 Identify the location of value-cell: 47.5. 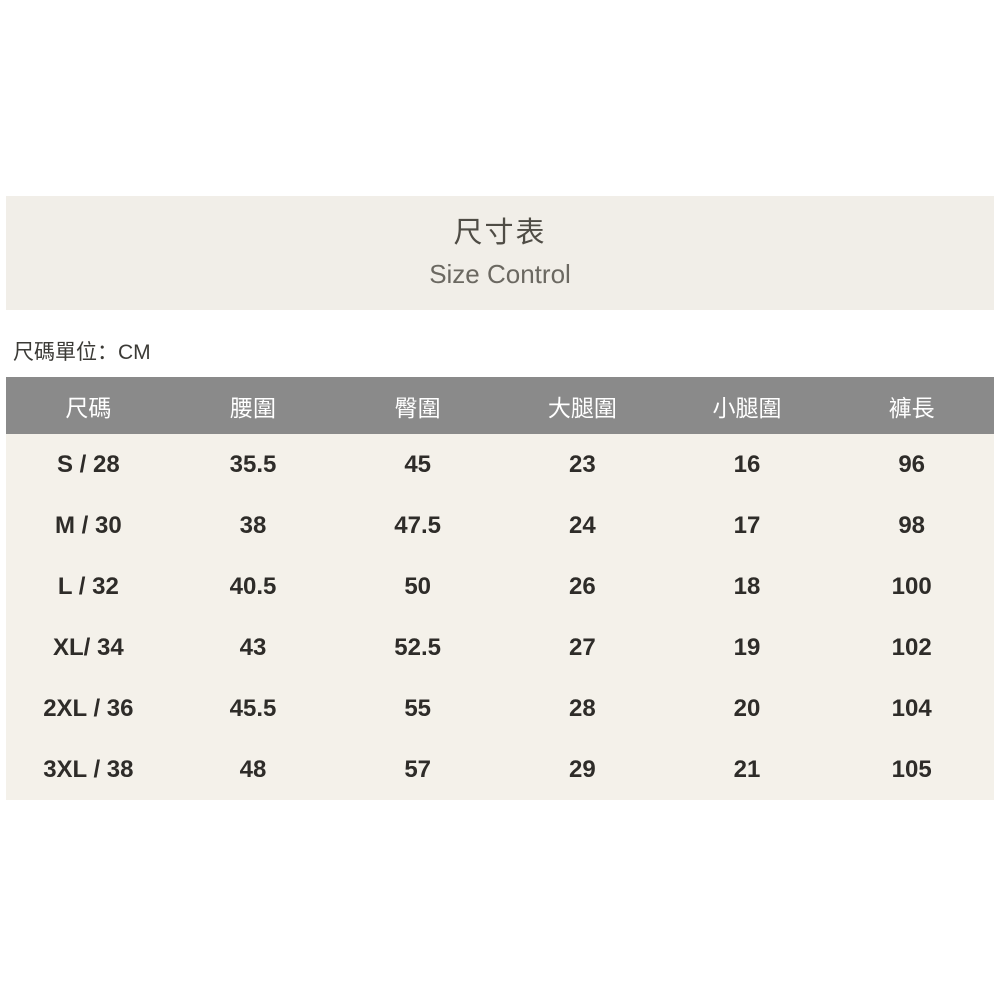
(418, 525).